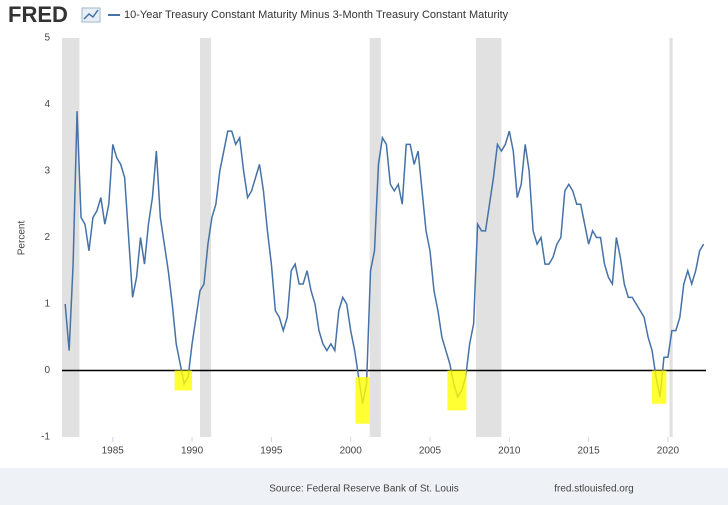 This screenshot has width=728, height=505. Describe the element at coordinates (351, 451) in the screenshot. I see `x-tick-label: 2000` at that location.